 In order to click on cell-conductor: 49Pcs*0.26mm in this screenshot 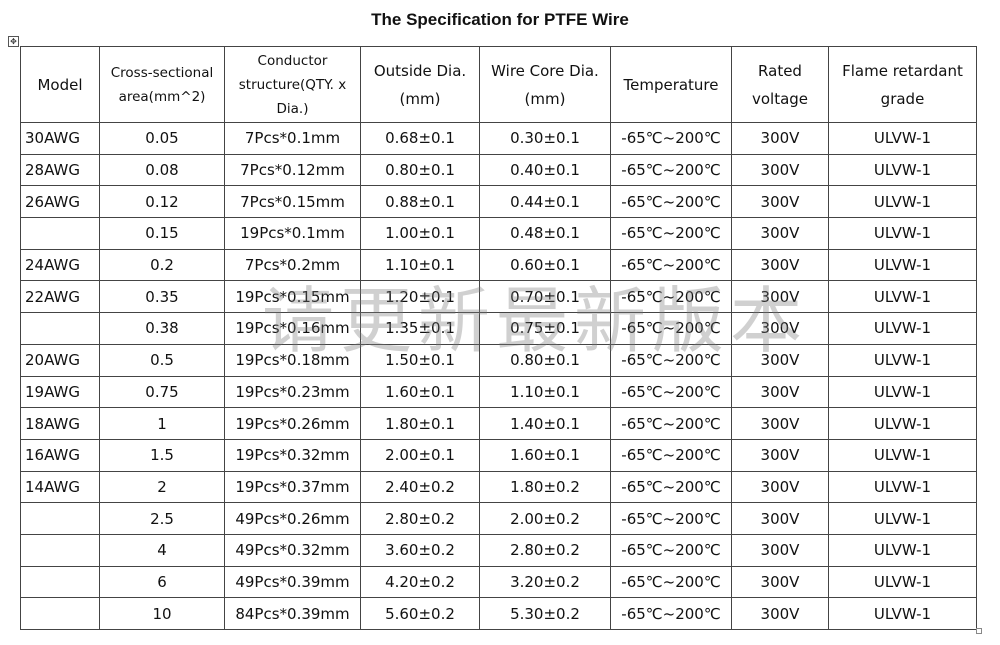, I will do `click(292, 518)`.